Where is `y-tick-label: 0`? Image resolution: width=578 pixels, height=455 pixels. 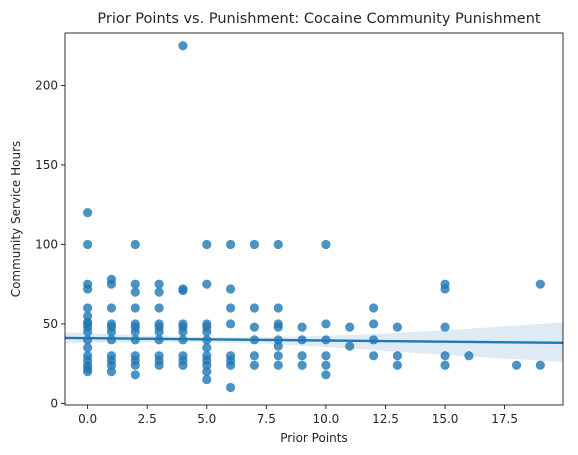 y-tick-label: 0 is located at coordinates (54, 403).